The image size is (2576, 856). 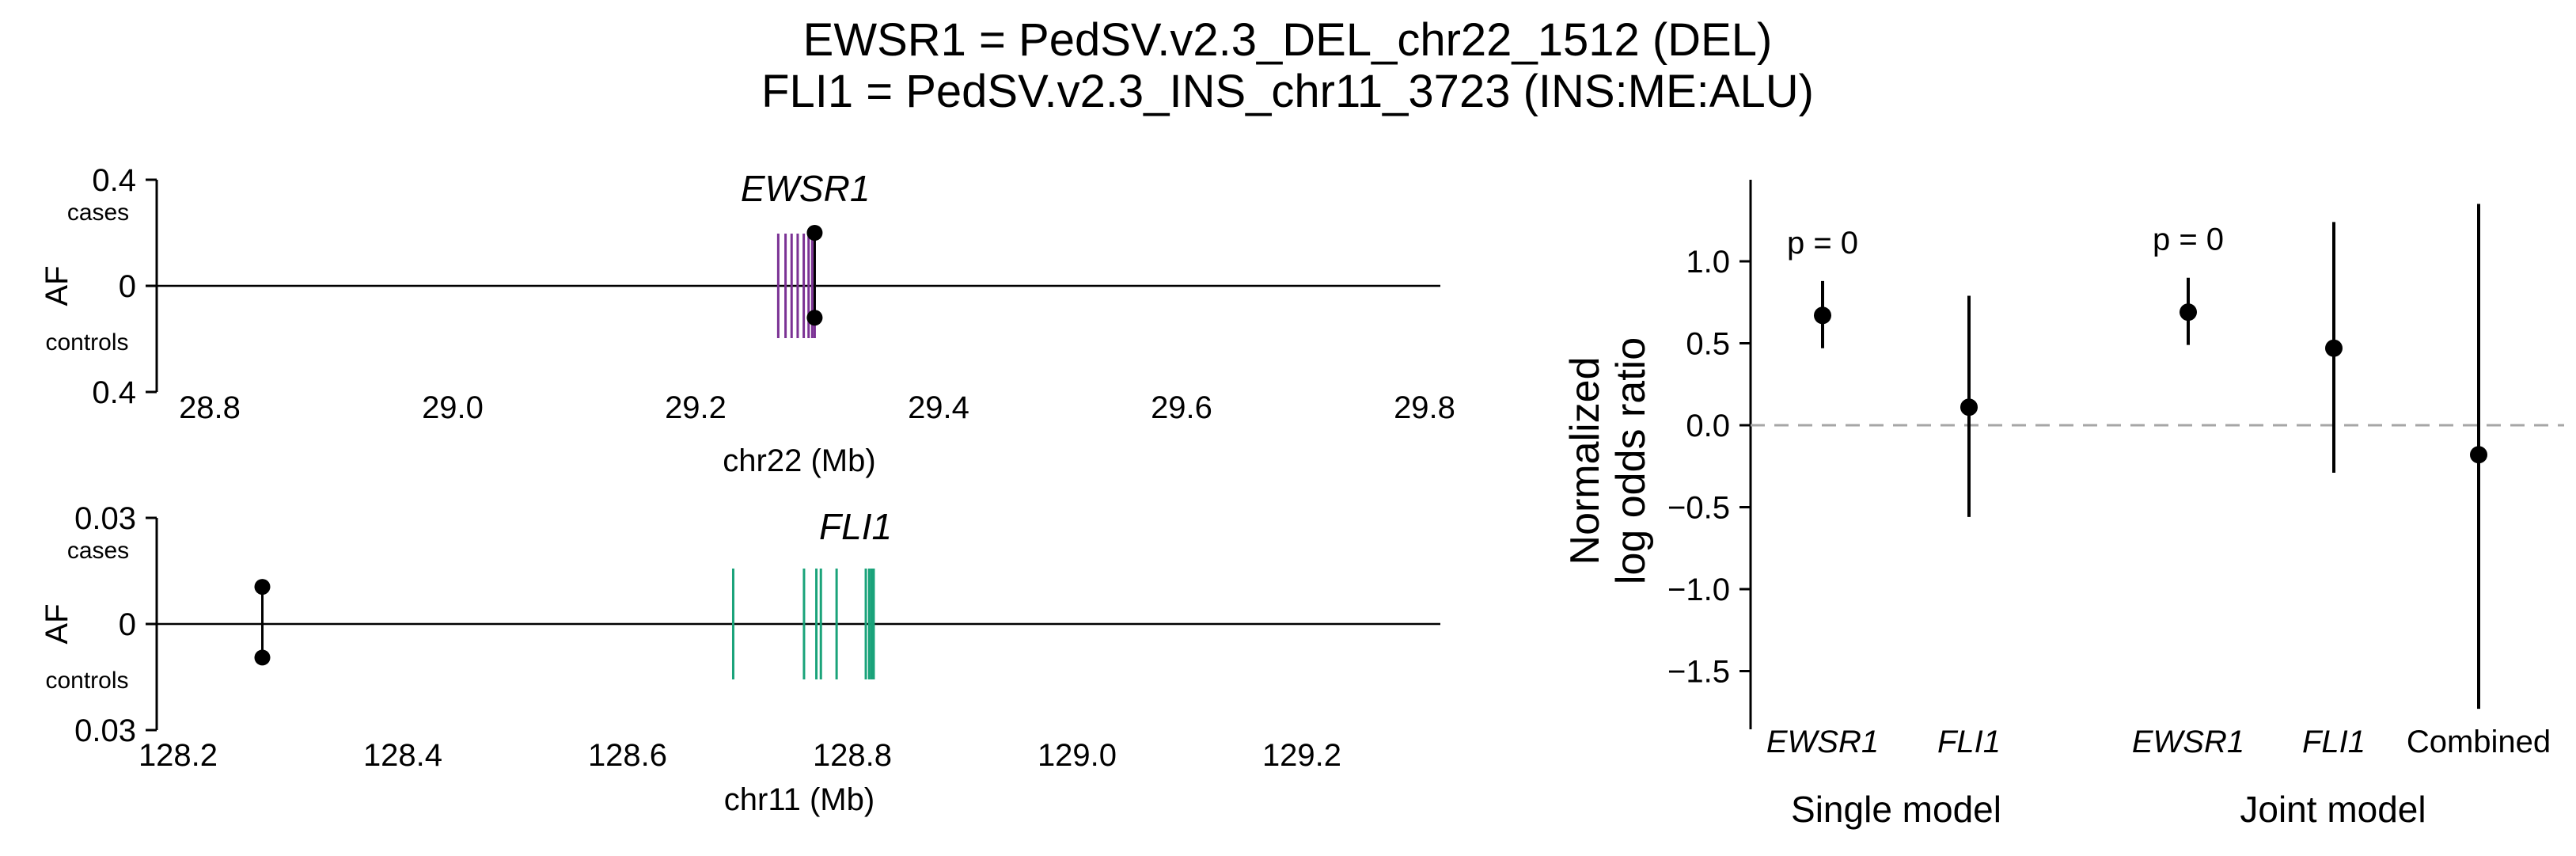 What do you see at coordinates (799, 460) in the screenshot?
I see `x-axis-label: chr22 (Mb)` at bounding box center [799, 460].